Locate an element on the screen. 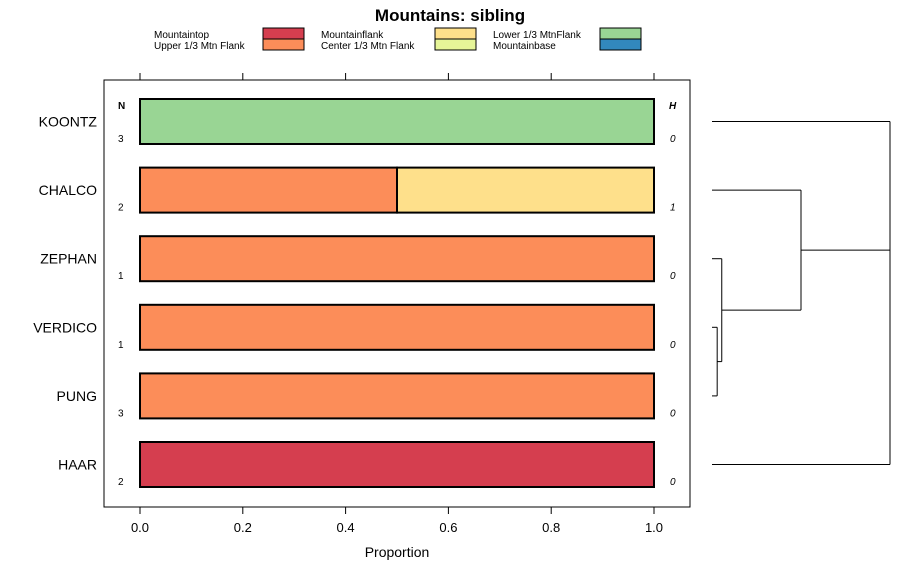 This screenshot has height=585, width=900. row-label: VERDICO is located at coordinates (65, 327).